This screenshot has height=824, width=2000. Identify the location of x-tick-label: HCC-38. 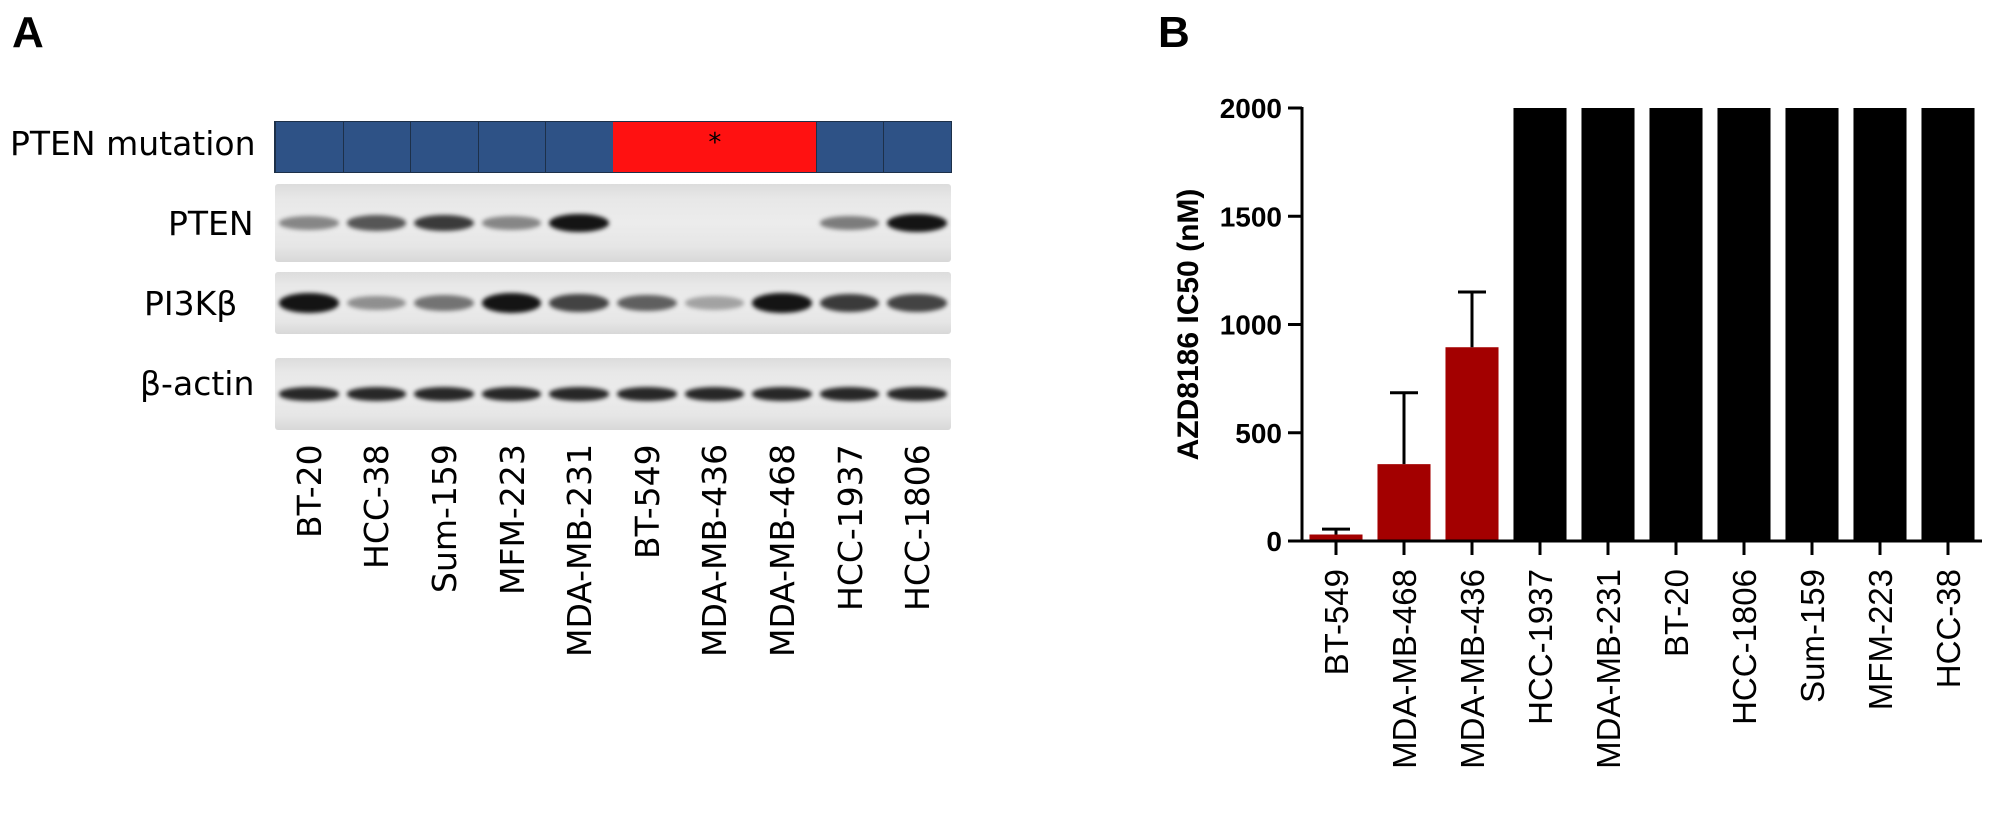
(1948, 628).